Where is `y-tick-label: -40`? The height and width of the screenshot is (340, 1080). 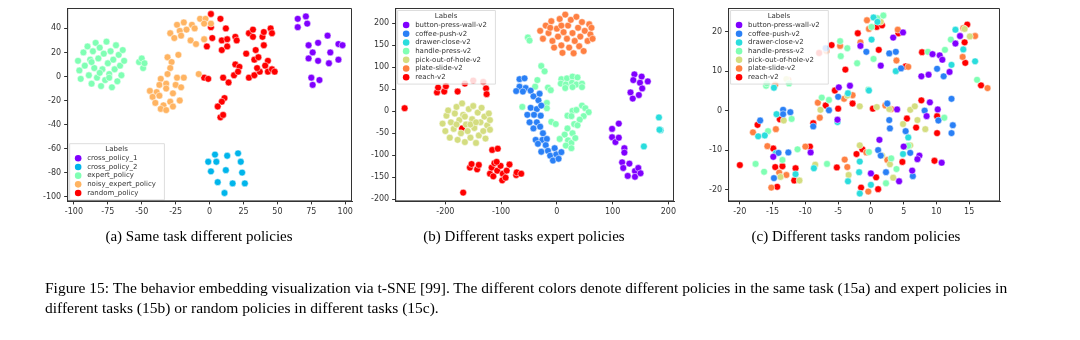
y-tick-label: -40 is located at coordinates (55, 124).